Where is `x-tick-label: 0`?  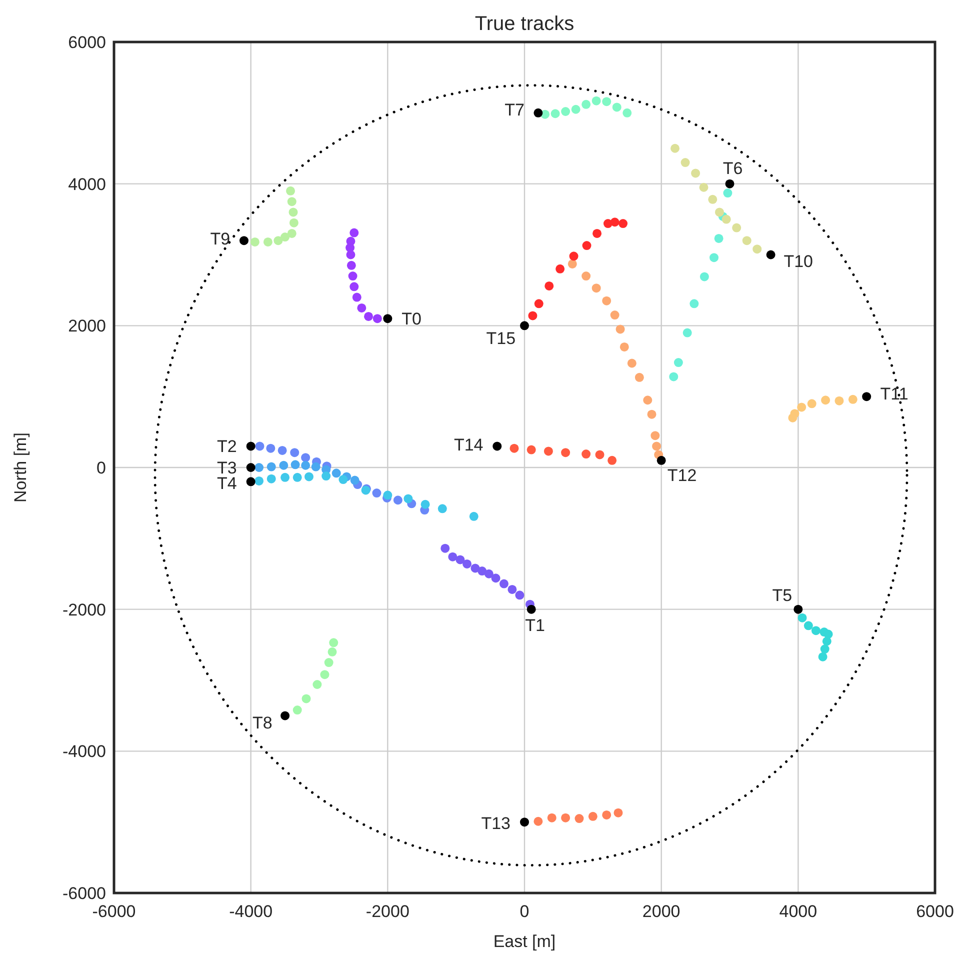
x-tick-label: 0 is located at coordinates (525, 911).